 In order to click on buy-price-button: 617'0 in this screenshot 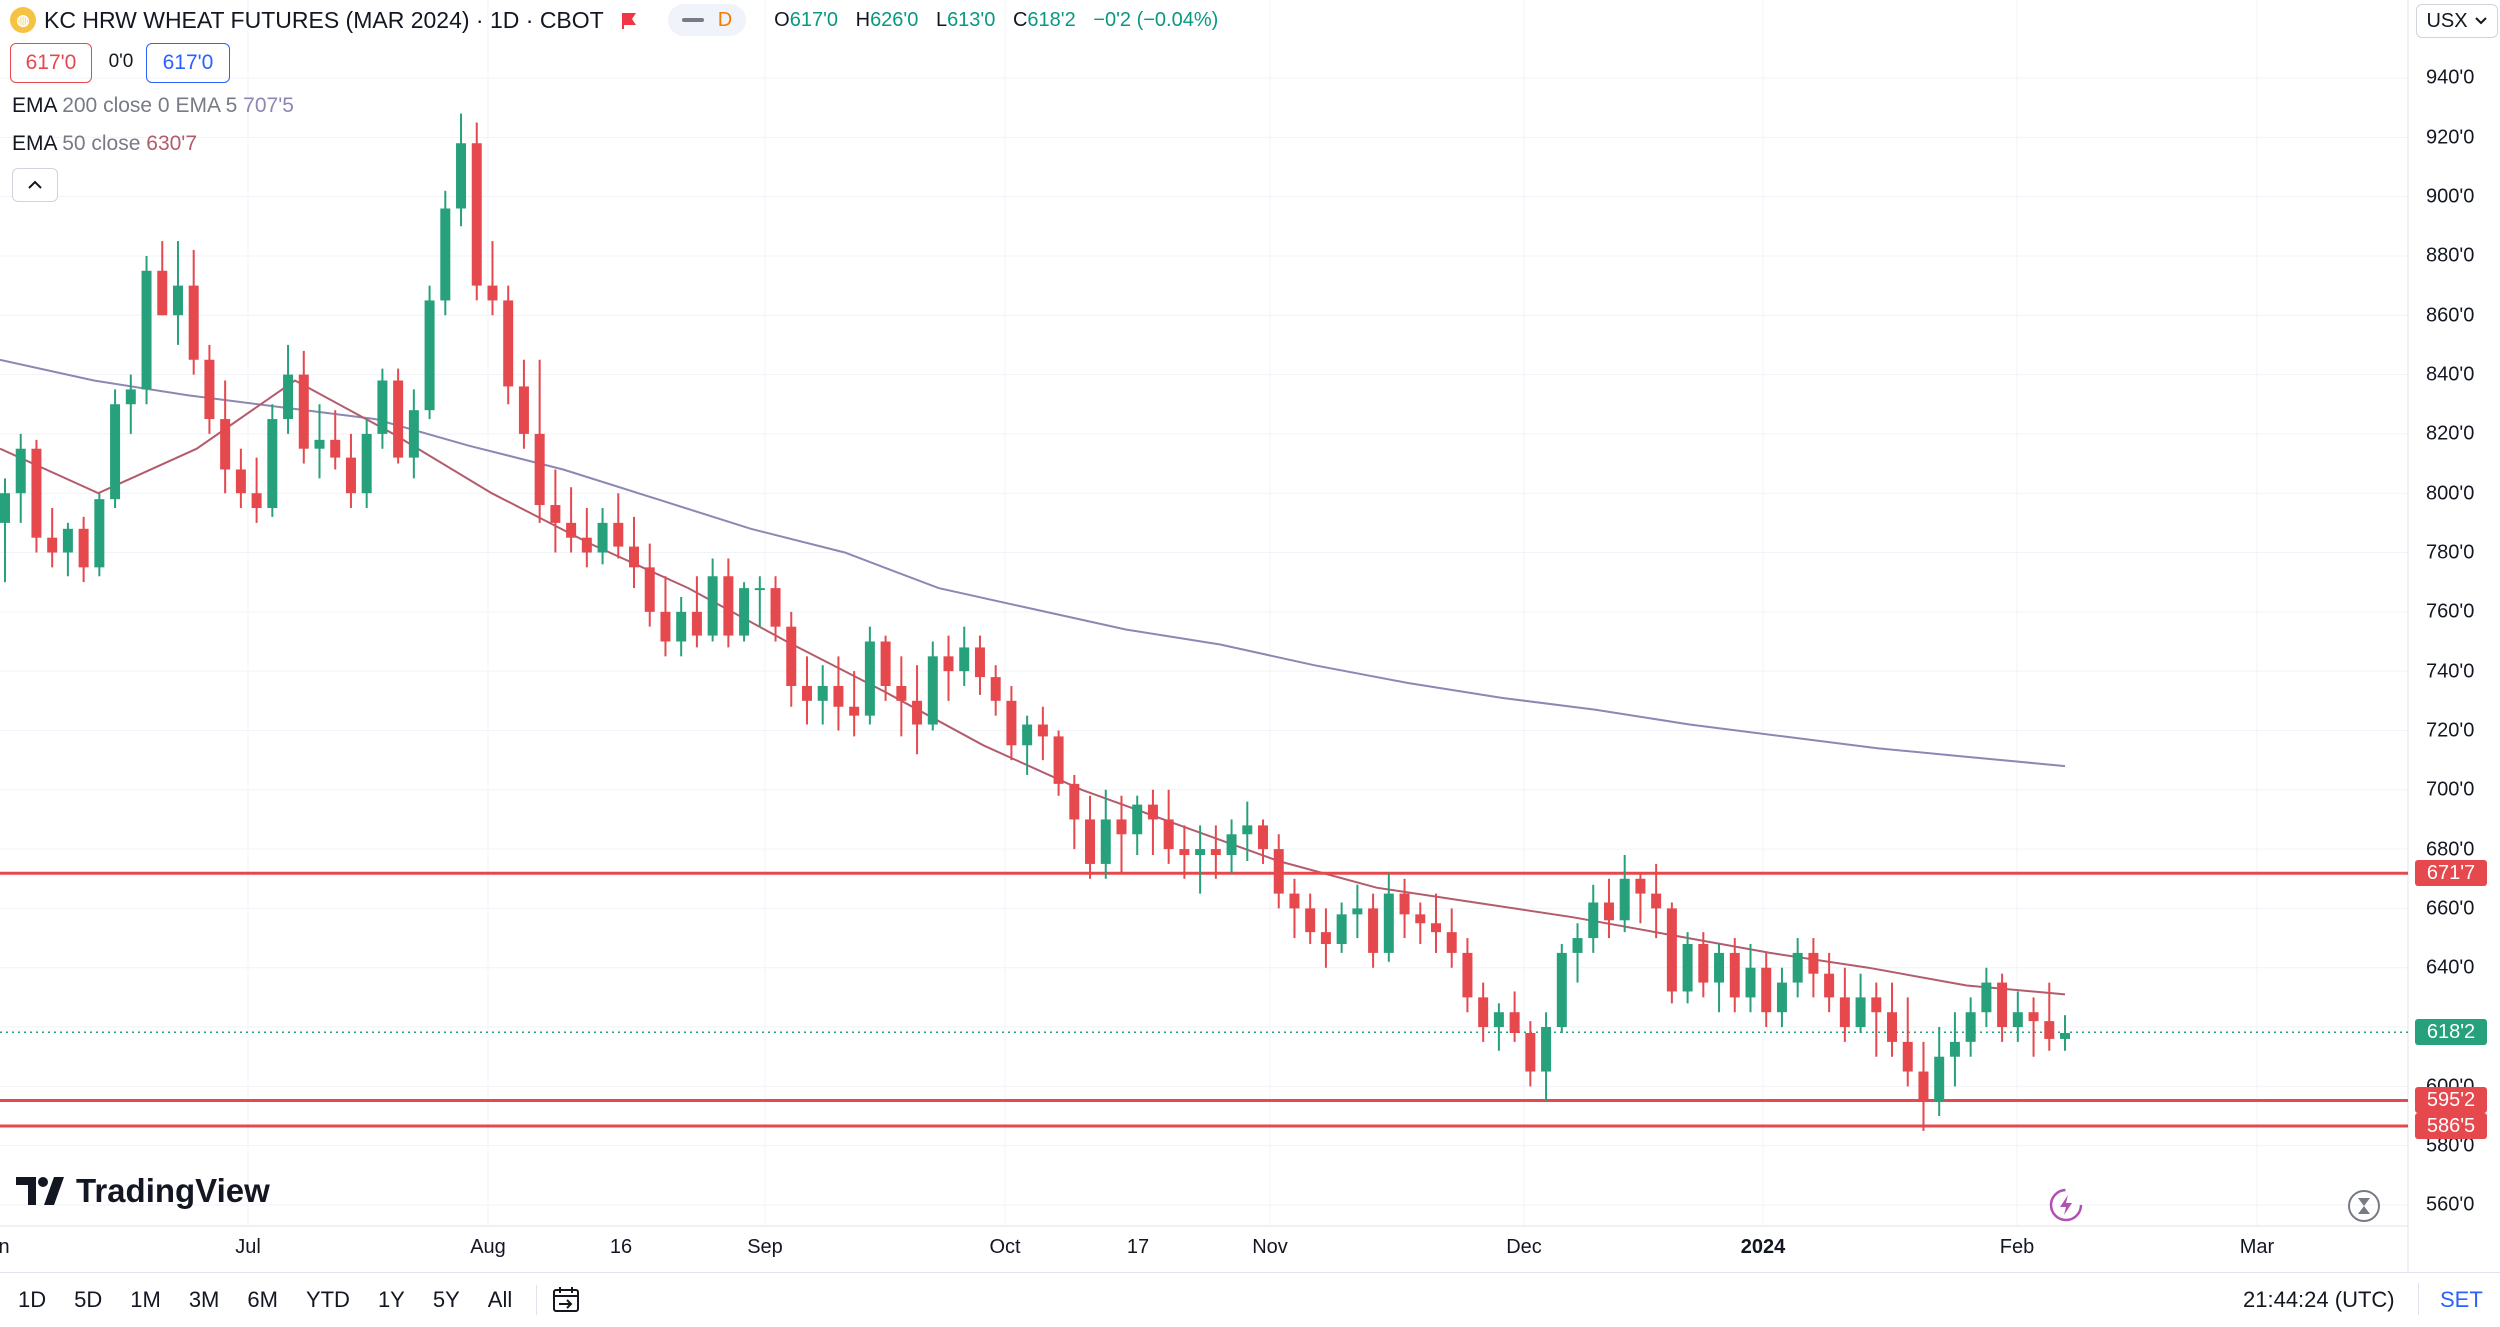, I will do `click(188, 63)`.